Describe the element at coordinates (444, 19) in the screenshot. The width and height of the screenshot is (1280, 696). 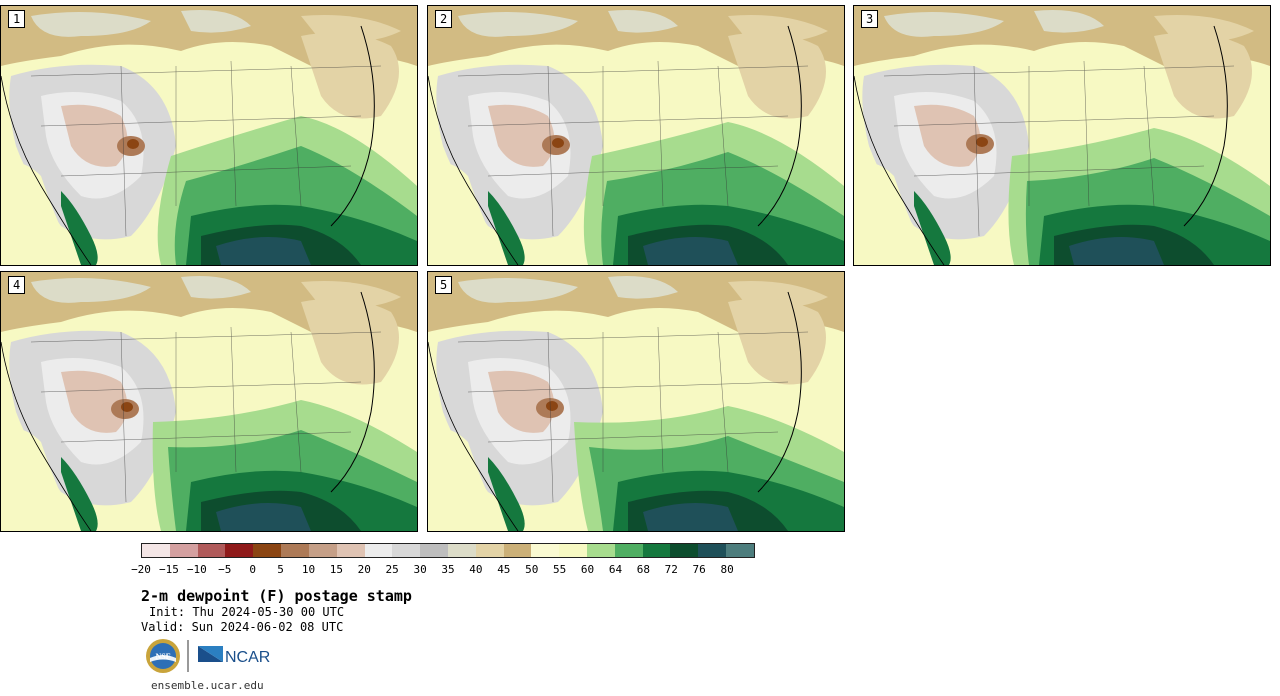
I see `panel-number: 2` at that location.